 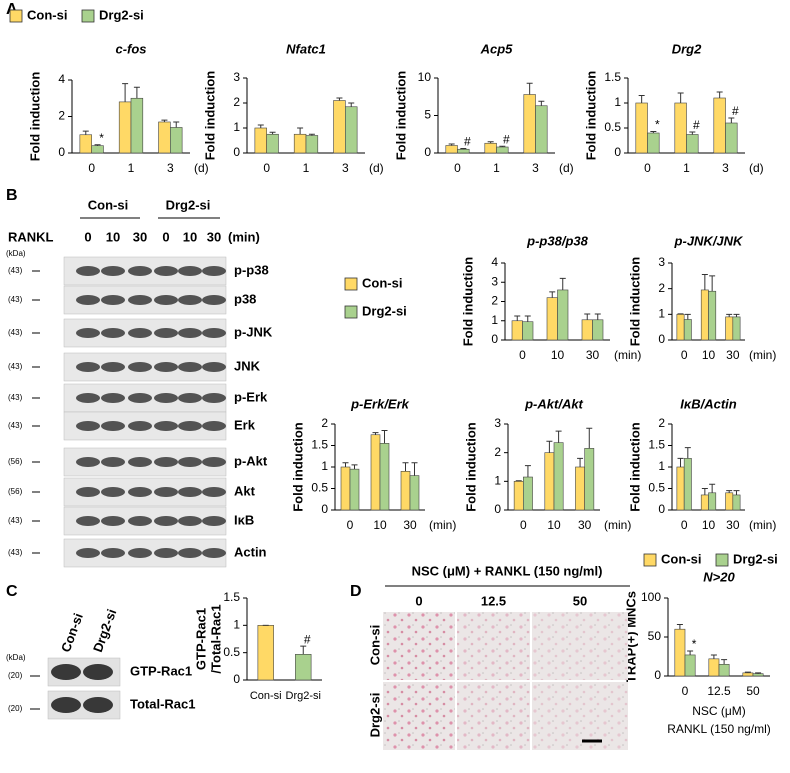 What do you see at coordinates (15, 675) in the screenshot?
I see `kda-label: (20)` at bounding box center [15, 675].